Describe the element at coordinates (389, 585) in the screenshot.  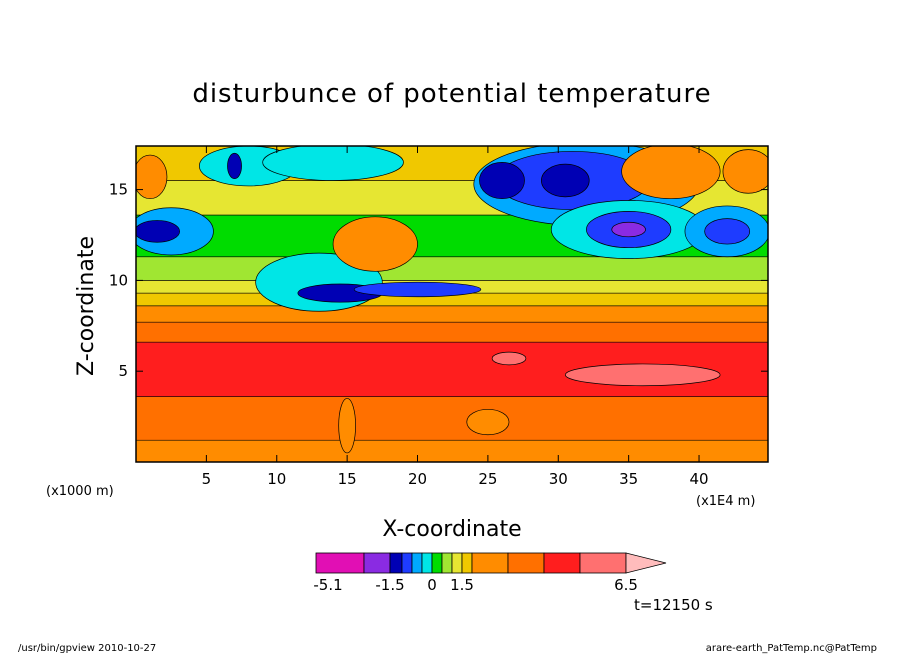
I see `colorbar-label: -1.5` at that location.